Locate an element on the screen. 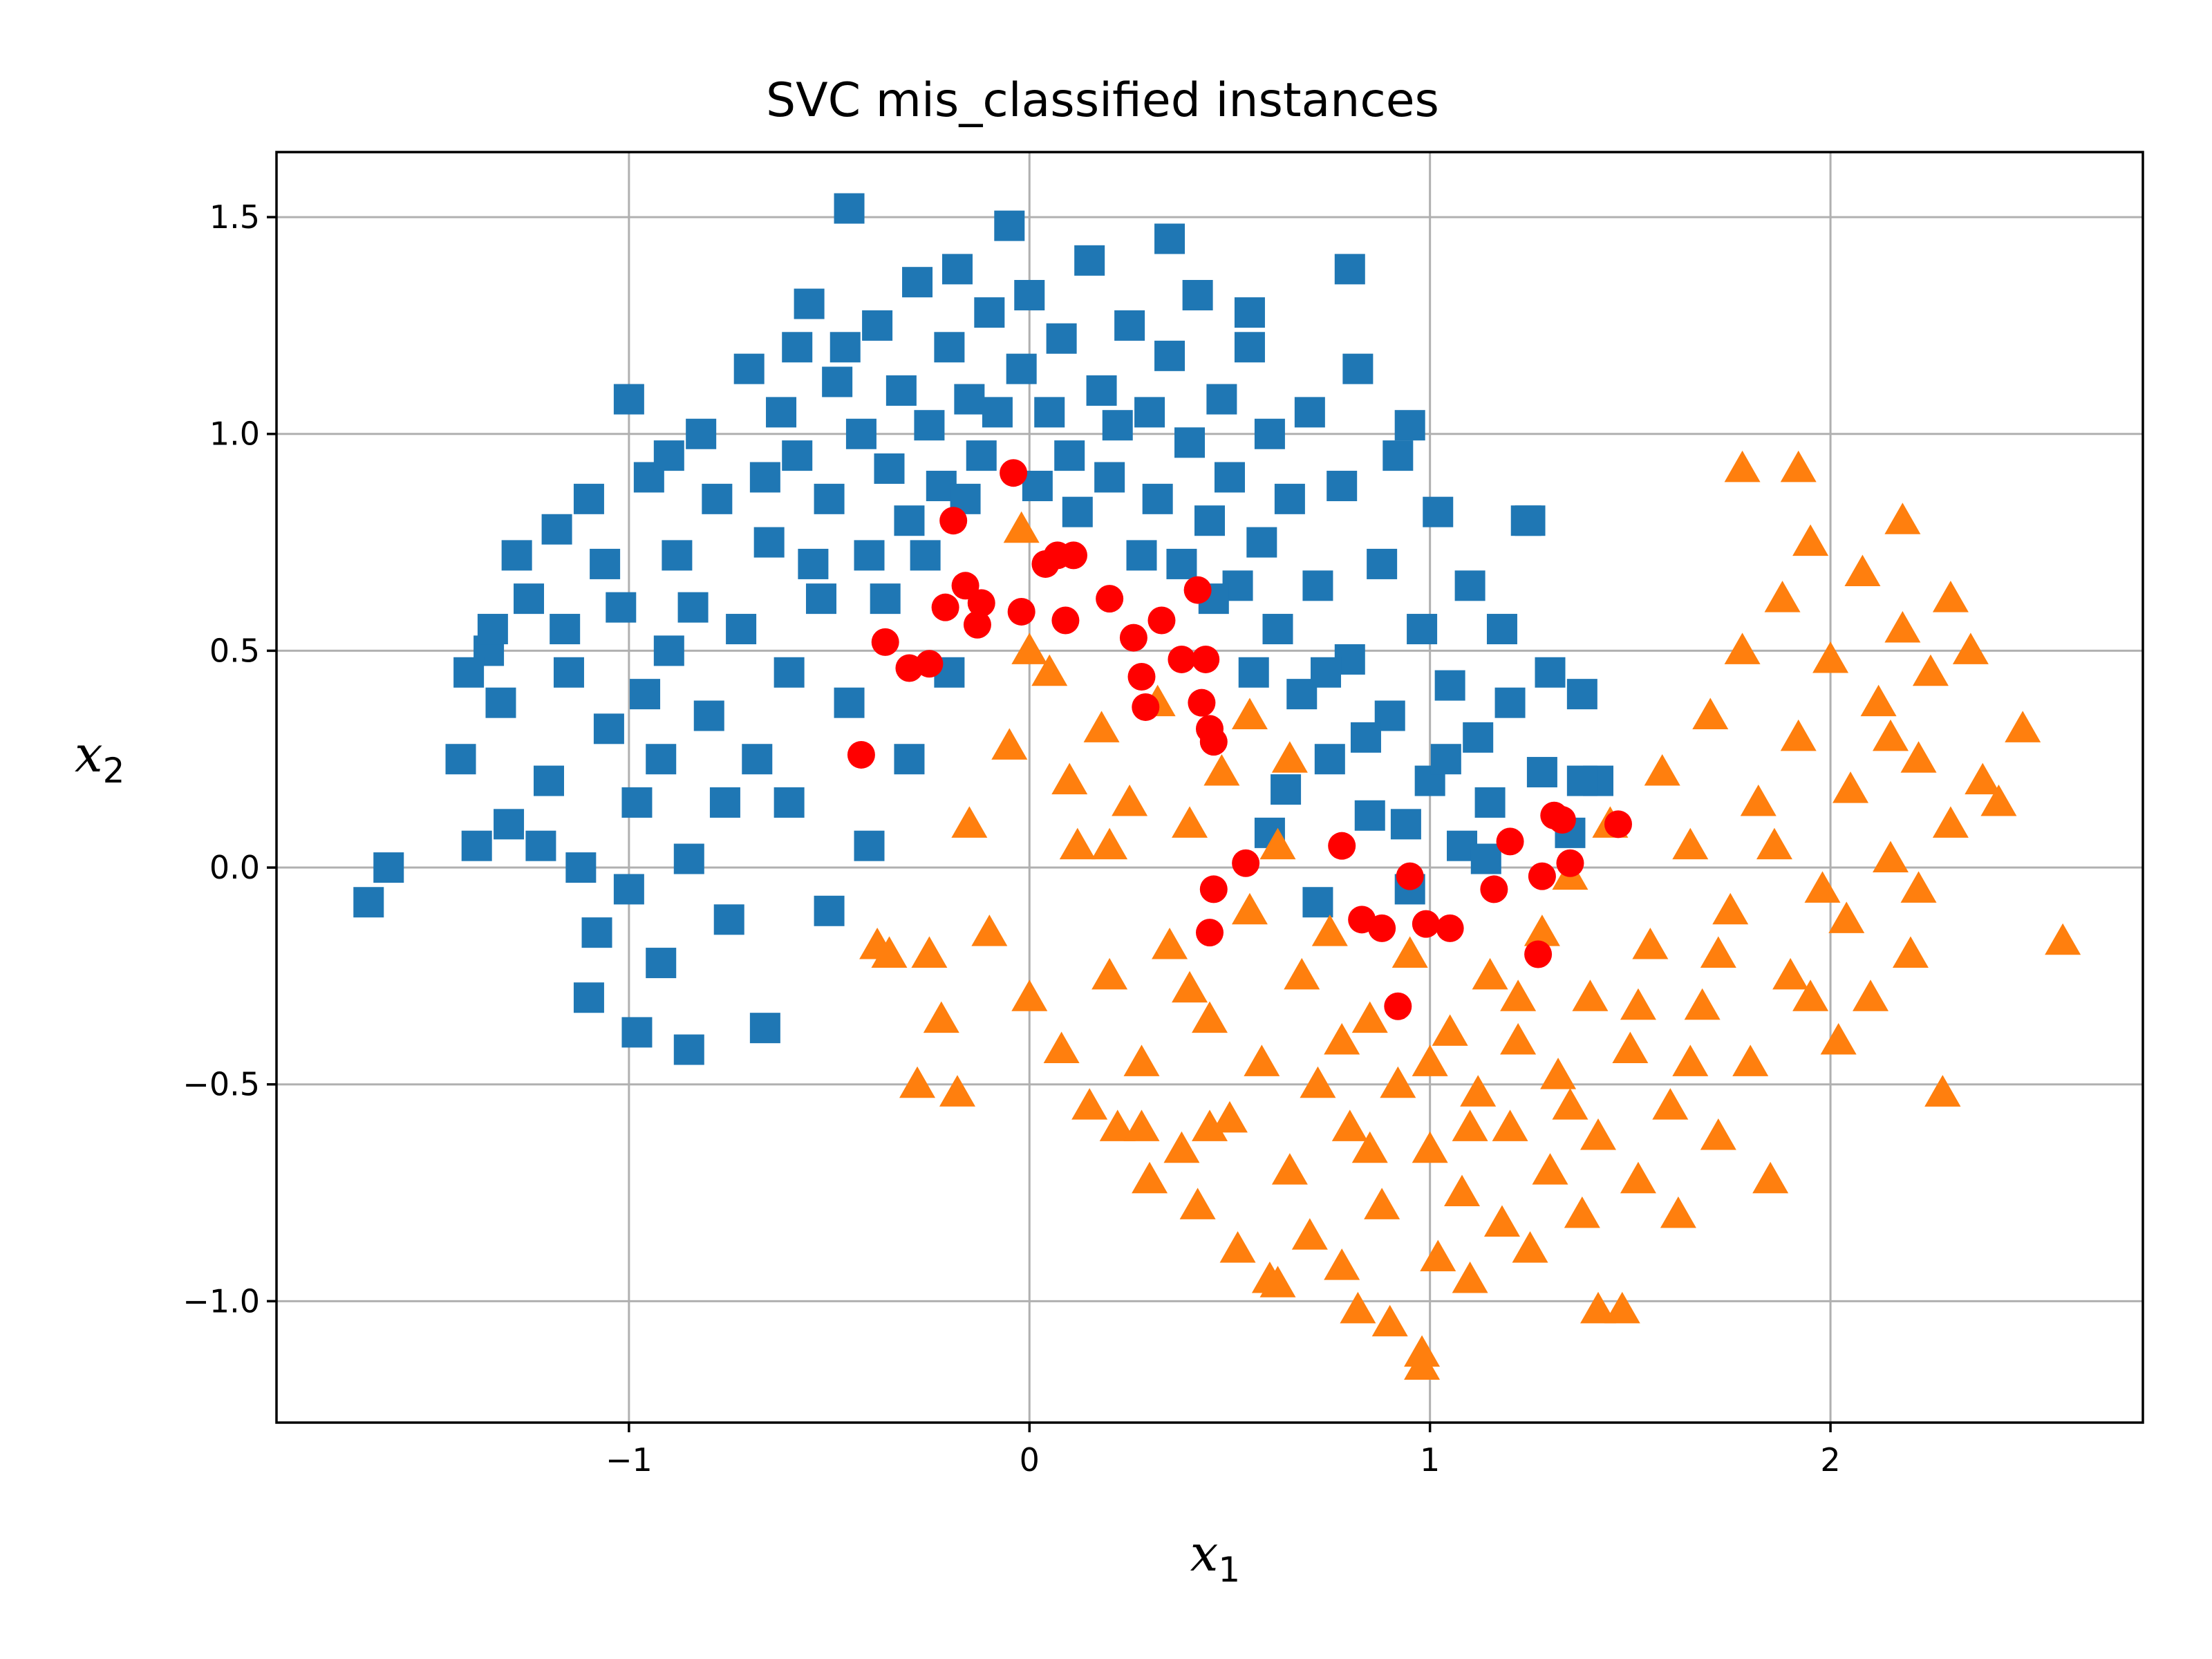  x-tick-label: 1 is located at coordinates (1430, 1460).